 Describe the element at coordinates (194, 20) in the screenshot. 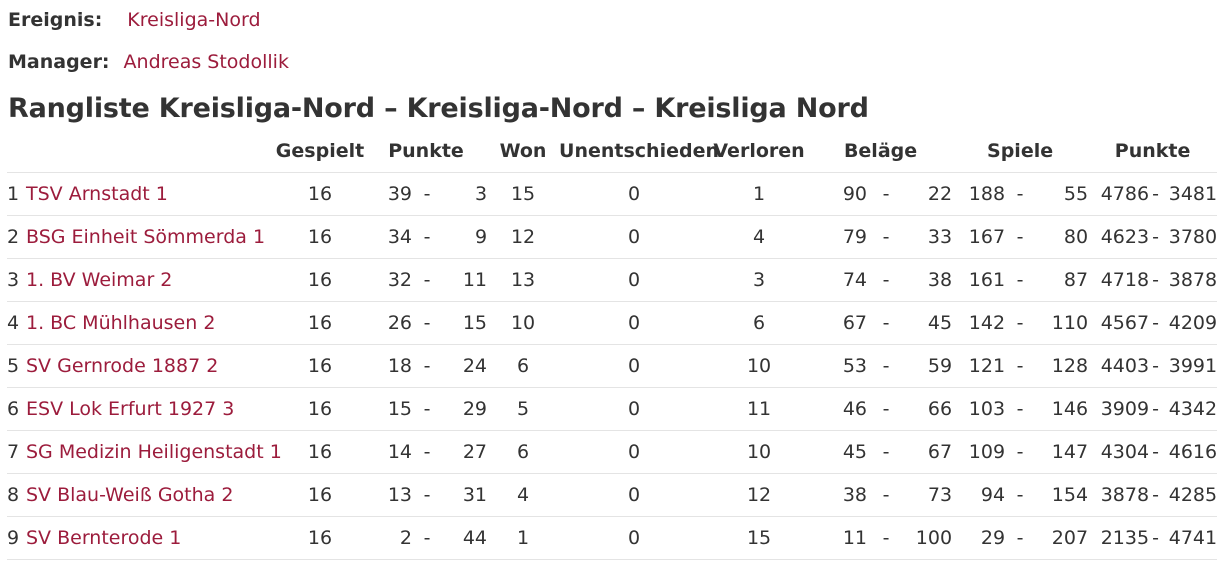

I see `event-link: Kreisliga-Nord` at that location.